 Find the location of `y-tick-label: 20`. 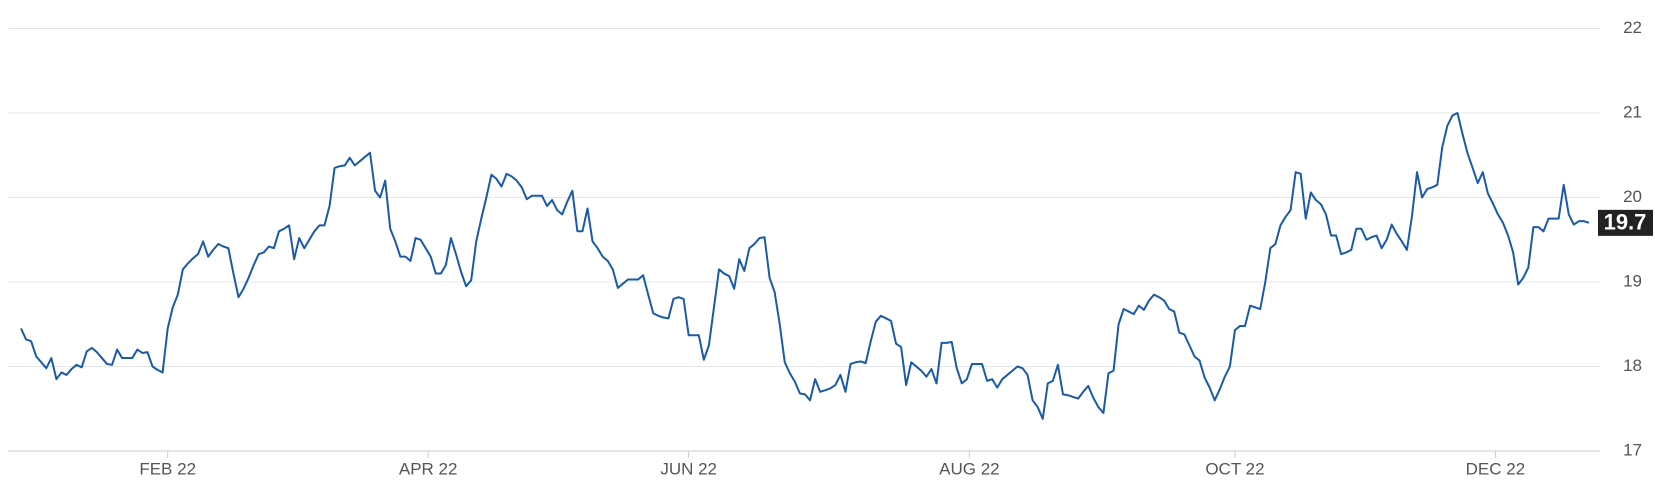

y-tick-label: 20 is located at coordinates (1632, 196).